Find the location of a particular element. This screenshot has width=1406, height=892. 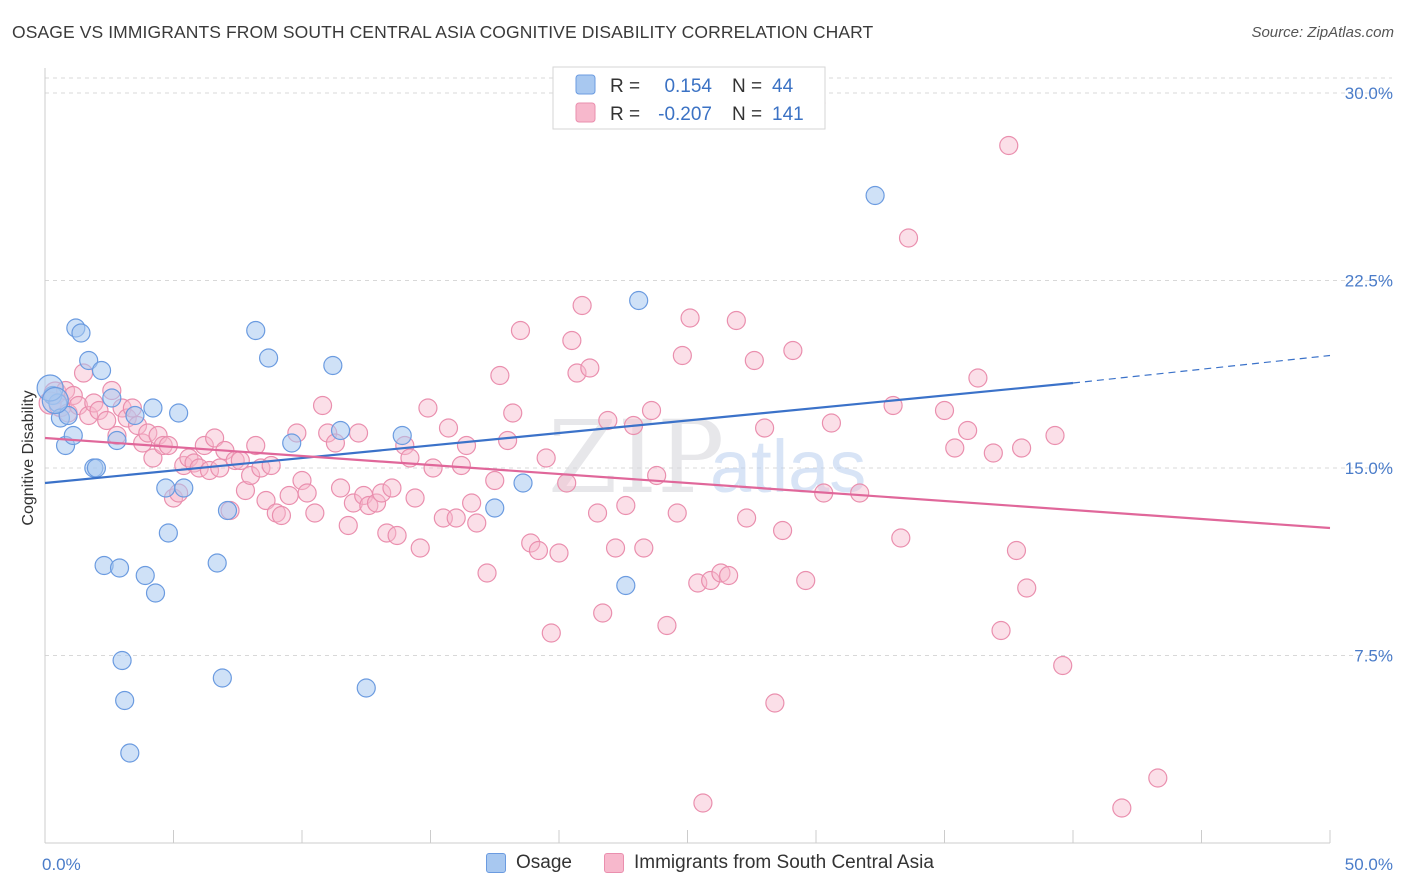

legend-r-label-immigrants: R = is located at coordinates (625, 114).